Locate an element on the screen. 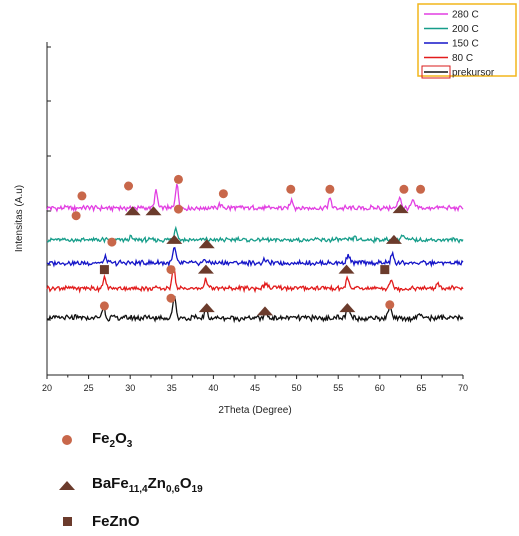 The image size is (519, 536). legend-label: prekursor is located at coordinates (473, 73).